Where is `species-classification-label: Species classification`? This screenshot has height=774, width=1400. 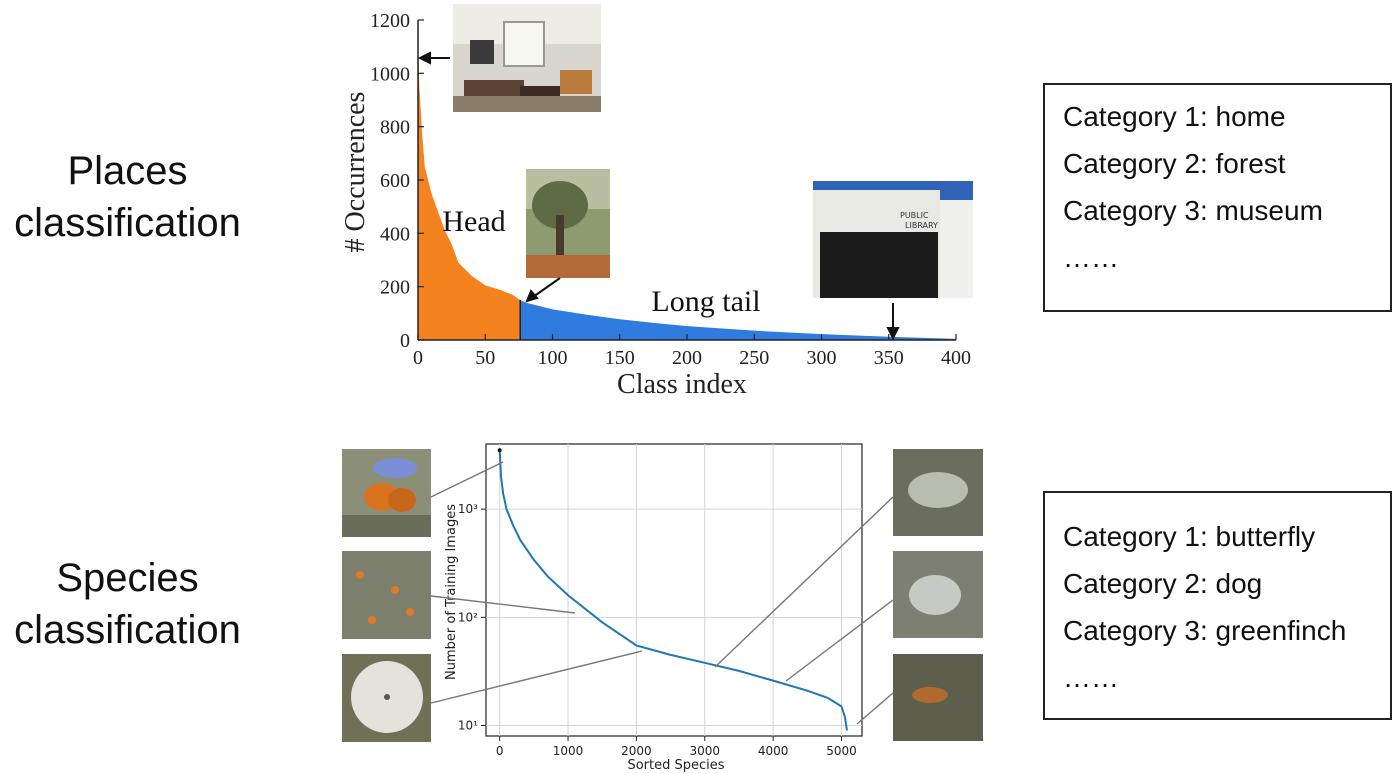 species-classification-label: Species classification is located at coordinates (127, 604).